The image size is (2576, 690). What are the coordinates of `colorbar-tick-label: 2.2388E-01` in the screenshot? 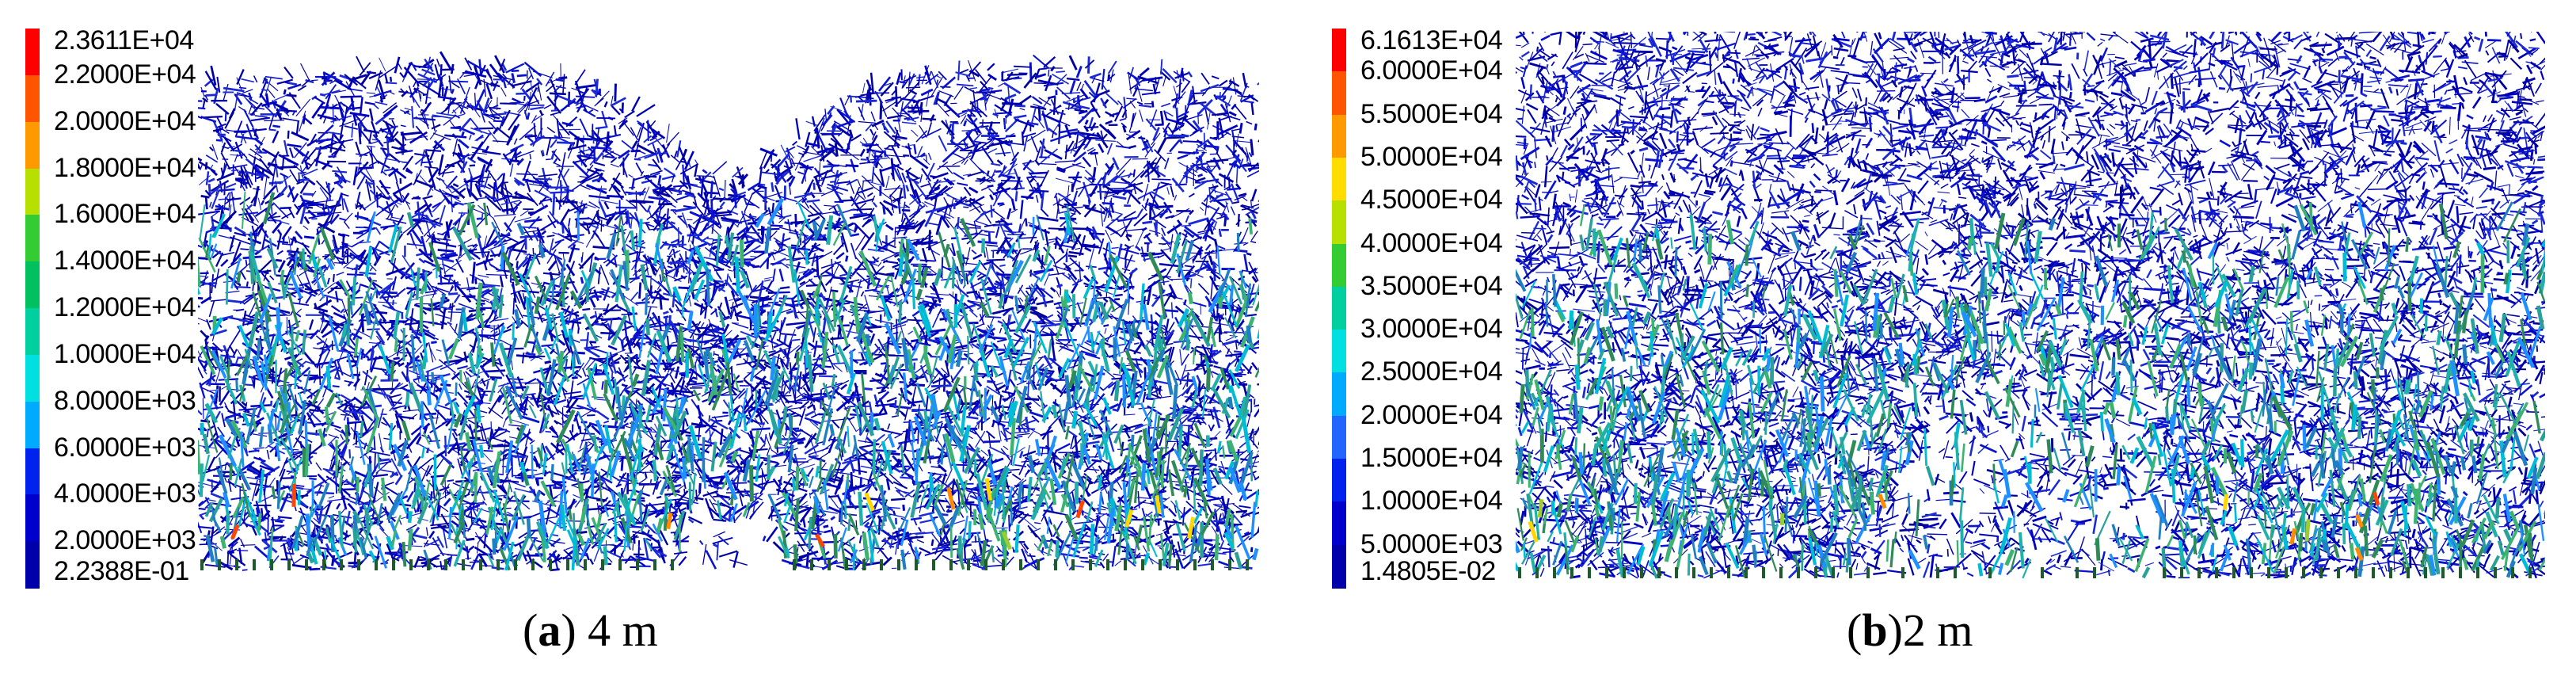 It's located at (121, 571).